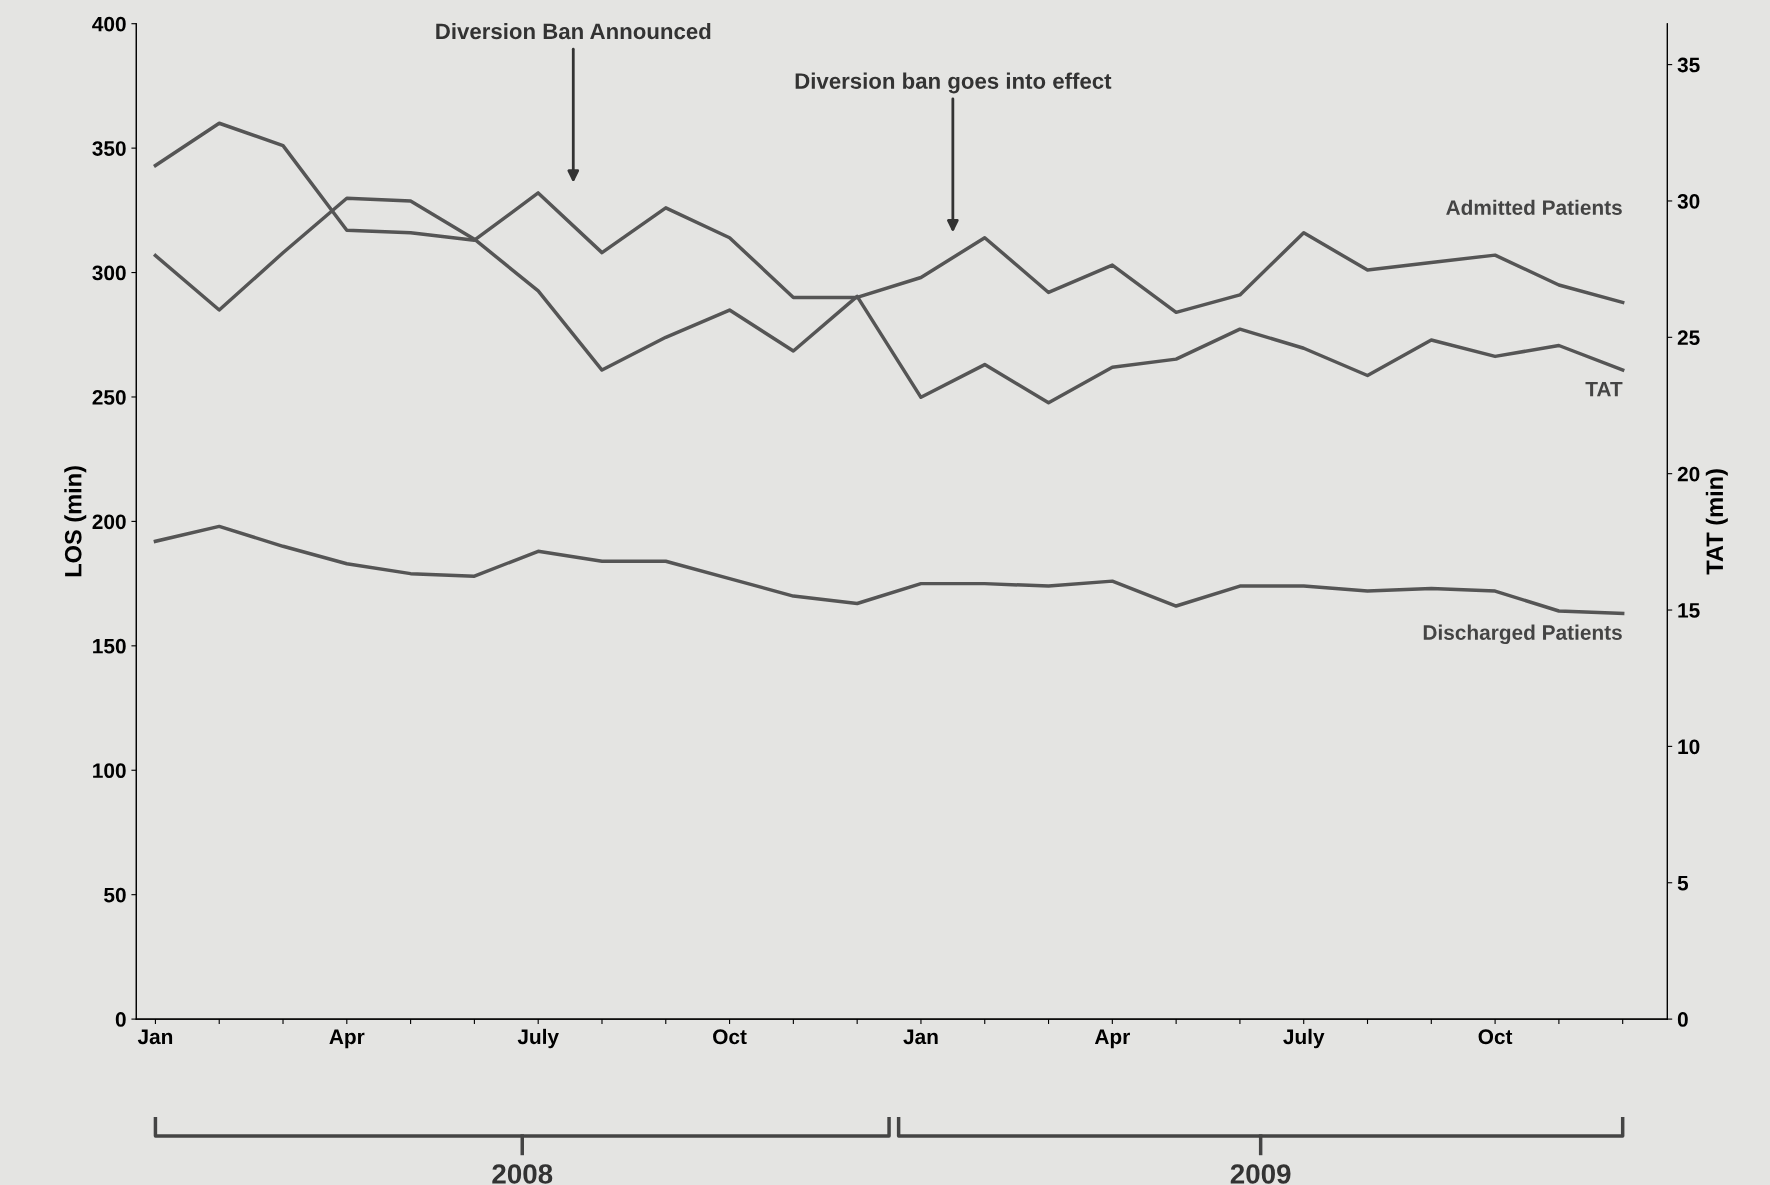 The height and width of the screenshot is (1185, 1770). What do you see at coordinates (109, 24) in the screenshot?
I see `y-tick-label: 400` at bounding box center [109, 24].